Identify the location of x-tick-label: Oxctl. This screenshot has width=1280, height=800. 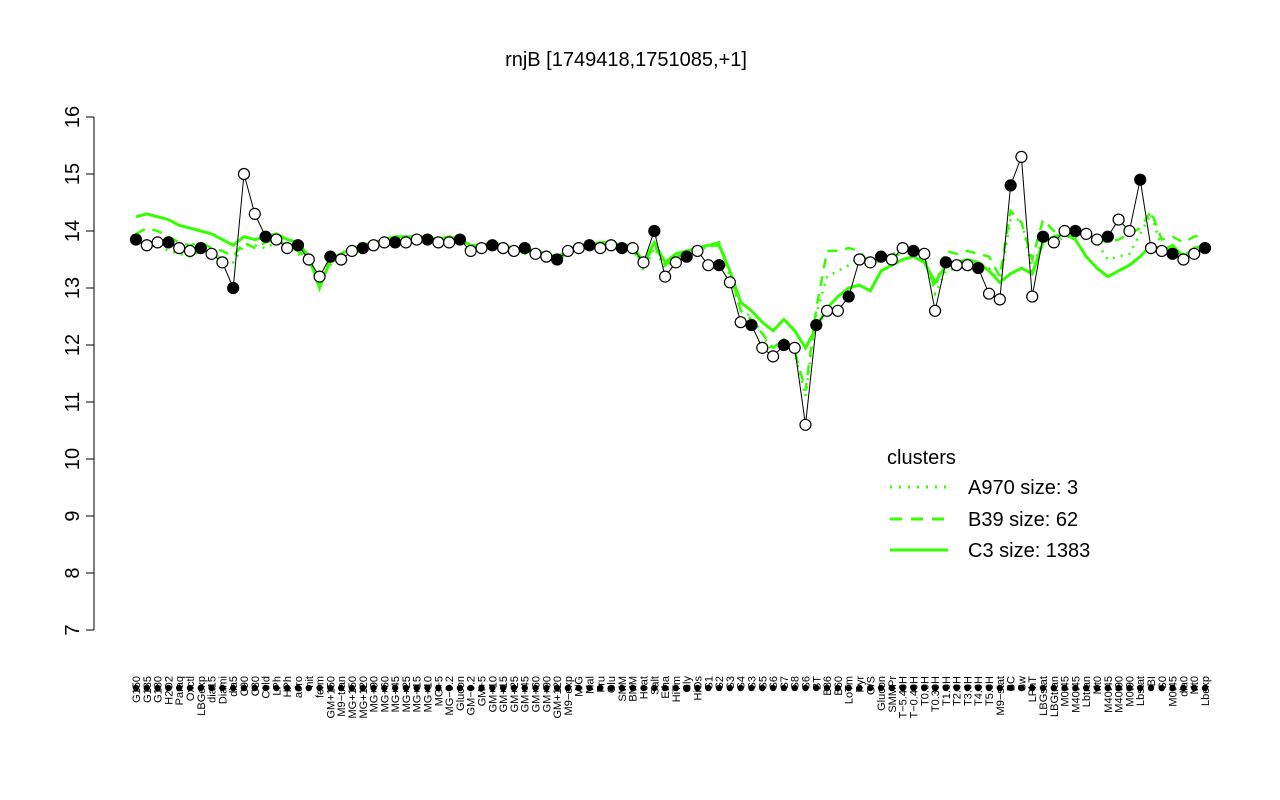
(191, 688).